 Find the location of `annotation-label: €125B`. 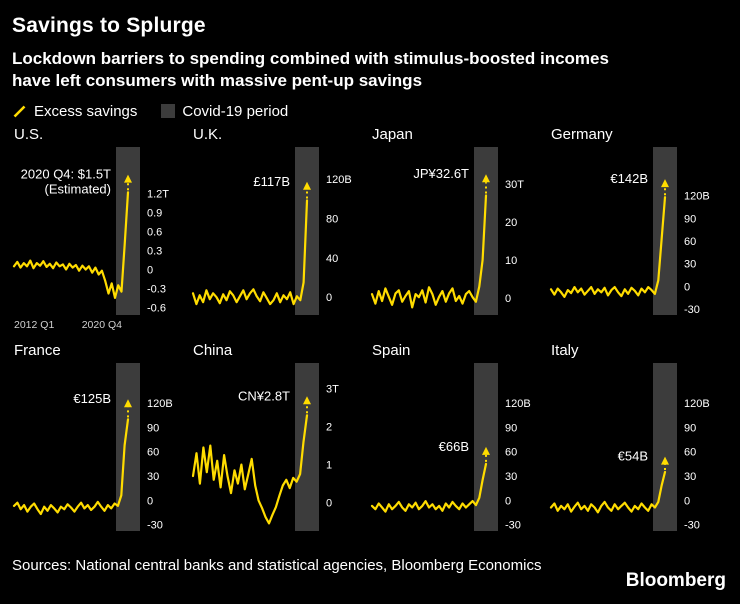

annotation-label: €125B is located at coordinates (92, 398).